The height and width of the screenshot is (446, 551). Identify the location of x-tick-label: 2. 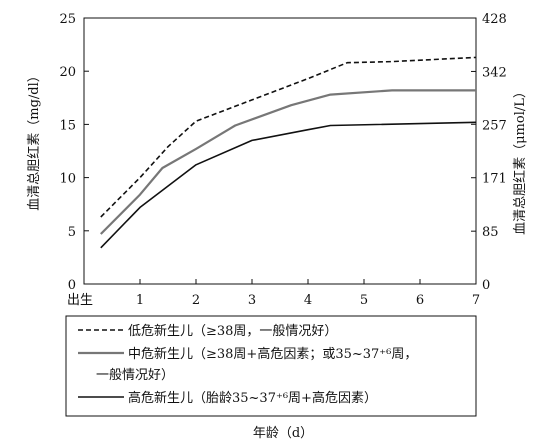
(196, 300).